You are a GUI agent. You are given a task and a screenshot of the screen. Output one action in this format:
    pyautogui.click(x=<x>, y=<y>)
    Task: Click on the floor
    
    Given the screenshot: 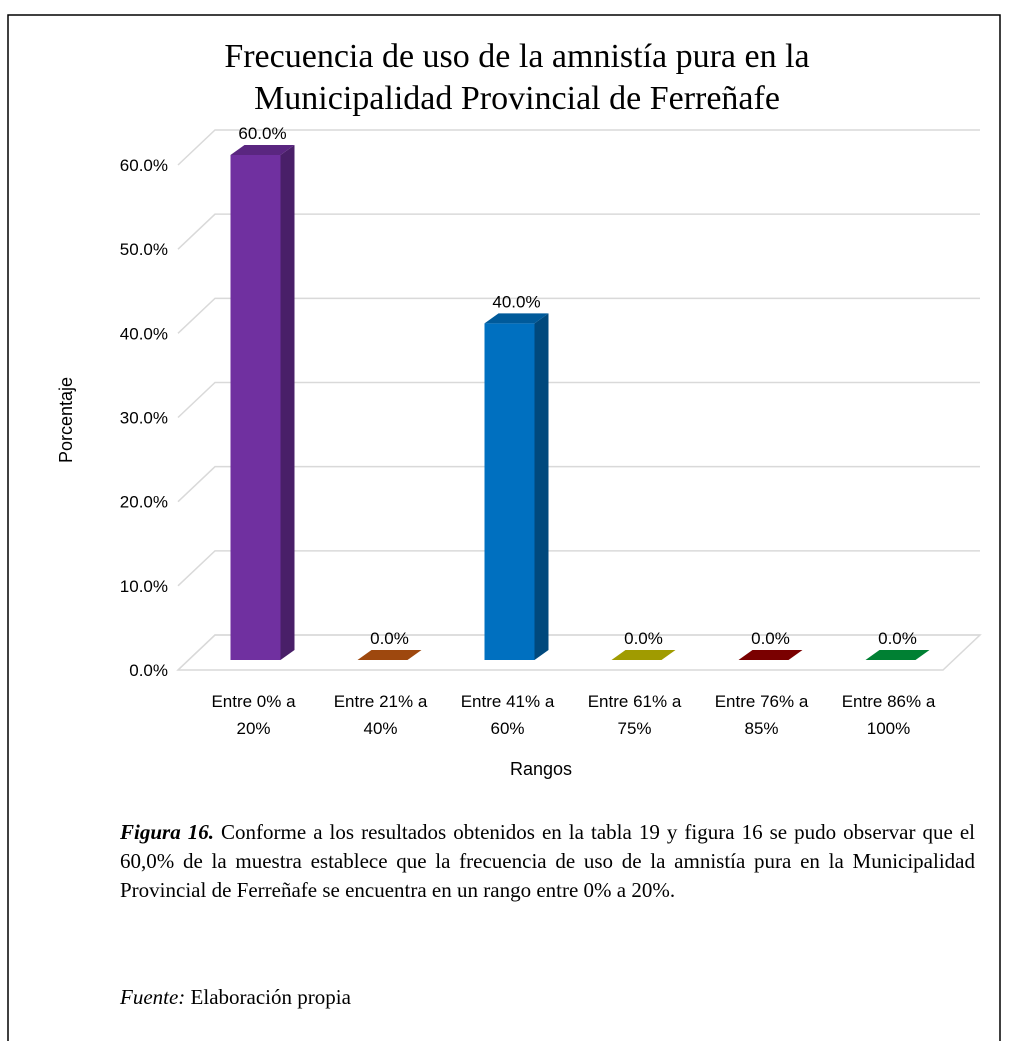 What is the action you would take?
    pyautogui.click(x=579, y=652)
    